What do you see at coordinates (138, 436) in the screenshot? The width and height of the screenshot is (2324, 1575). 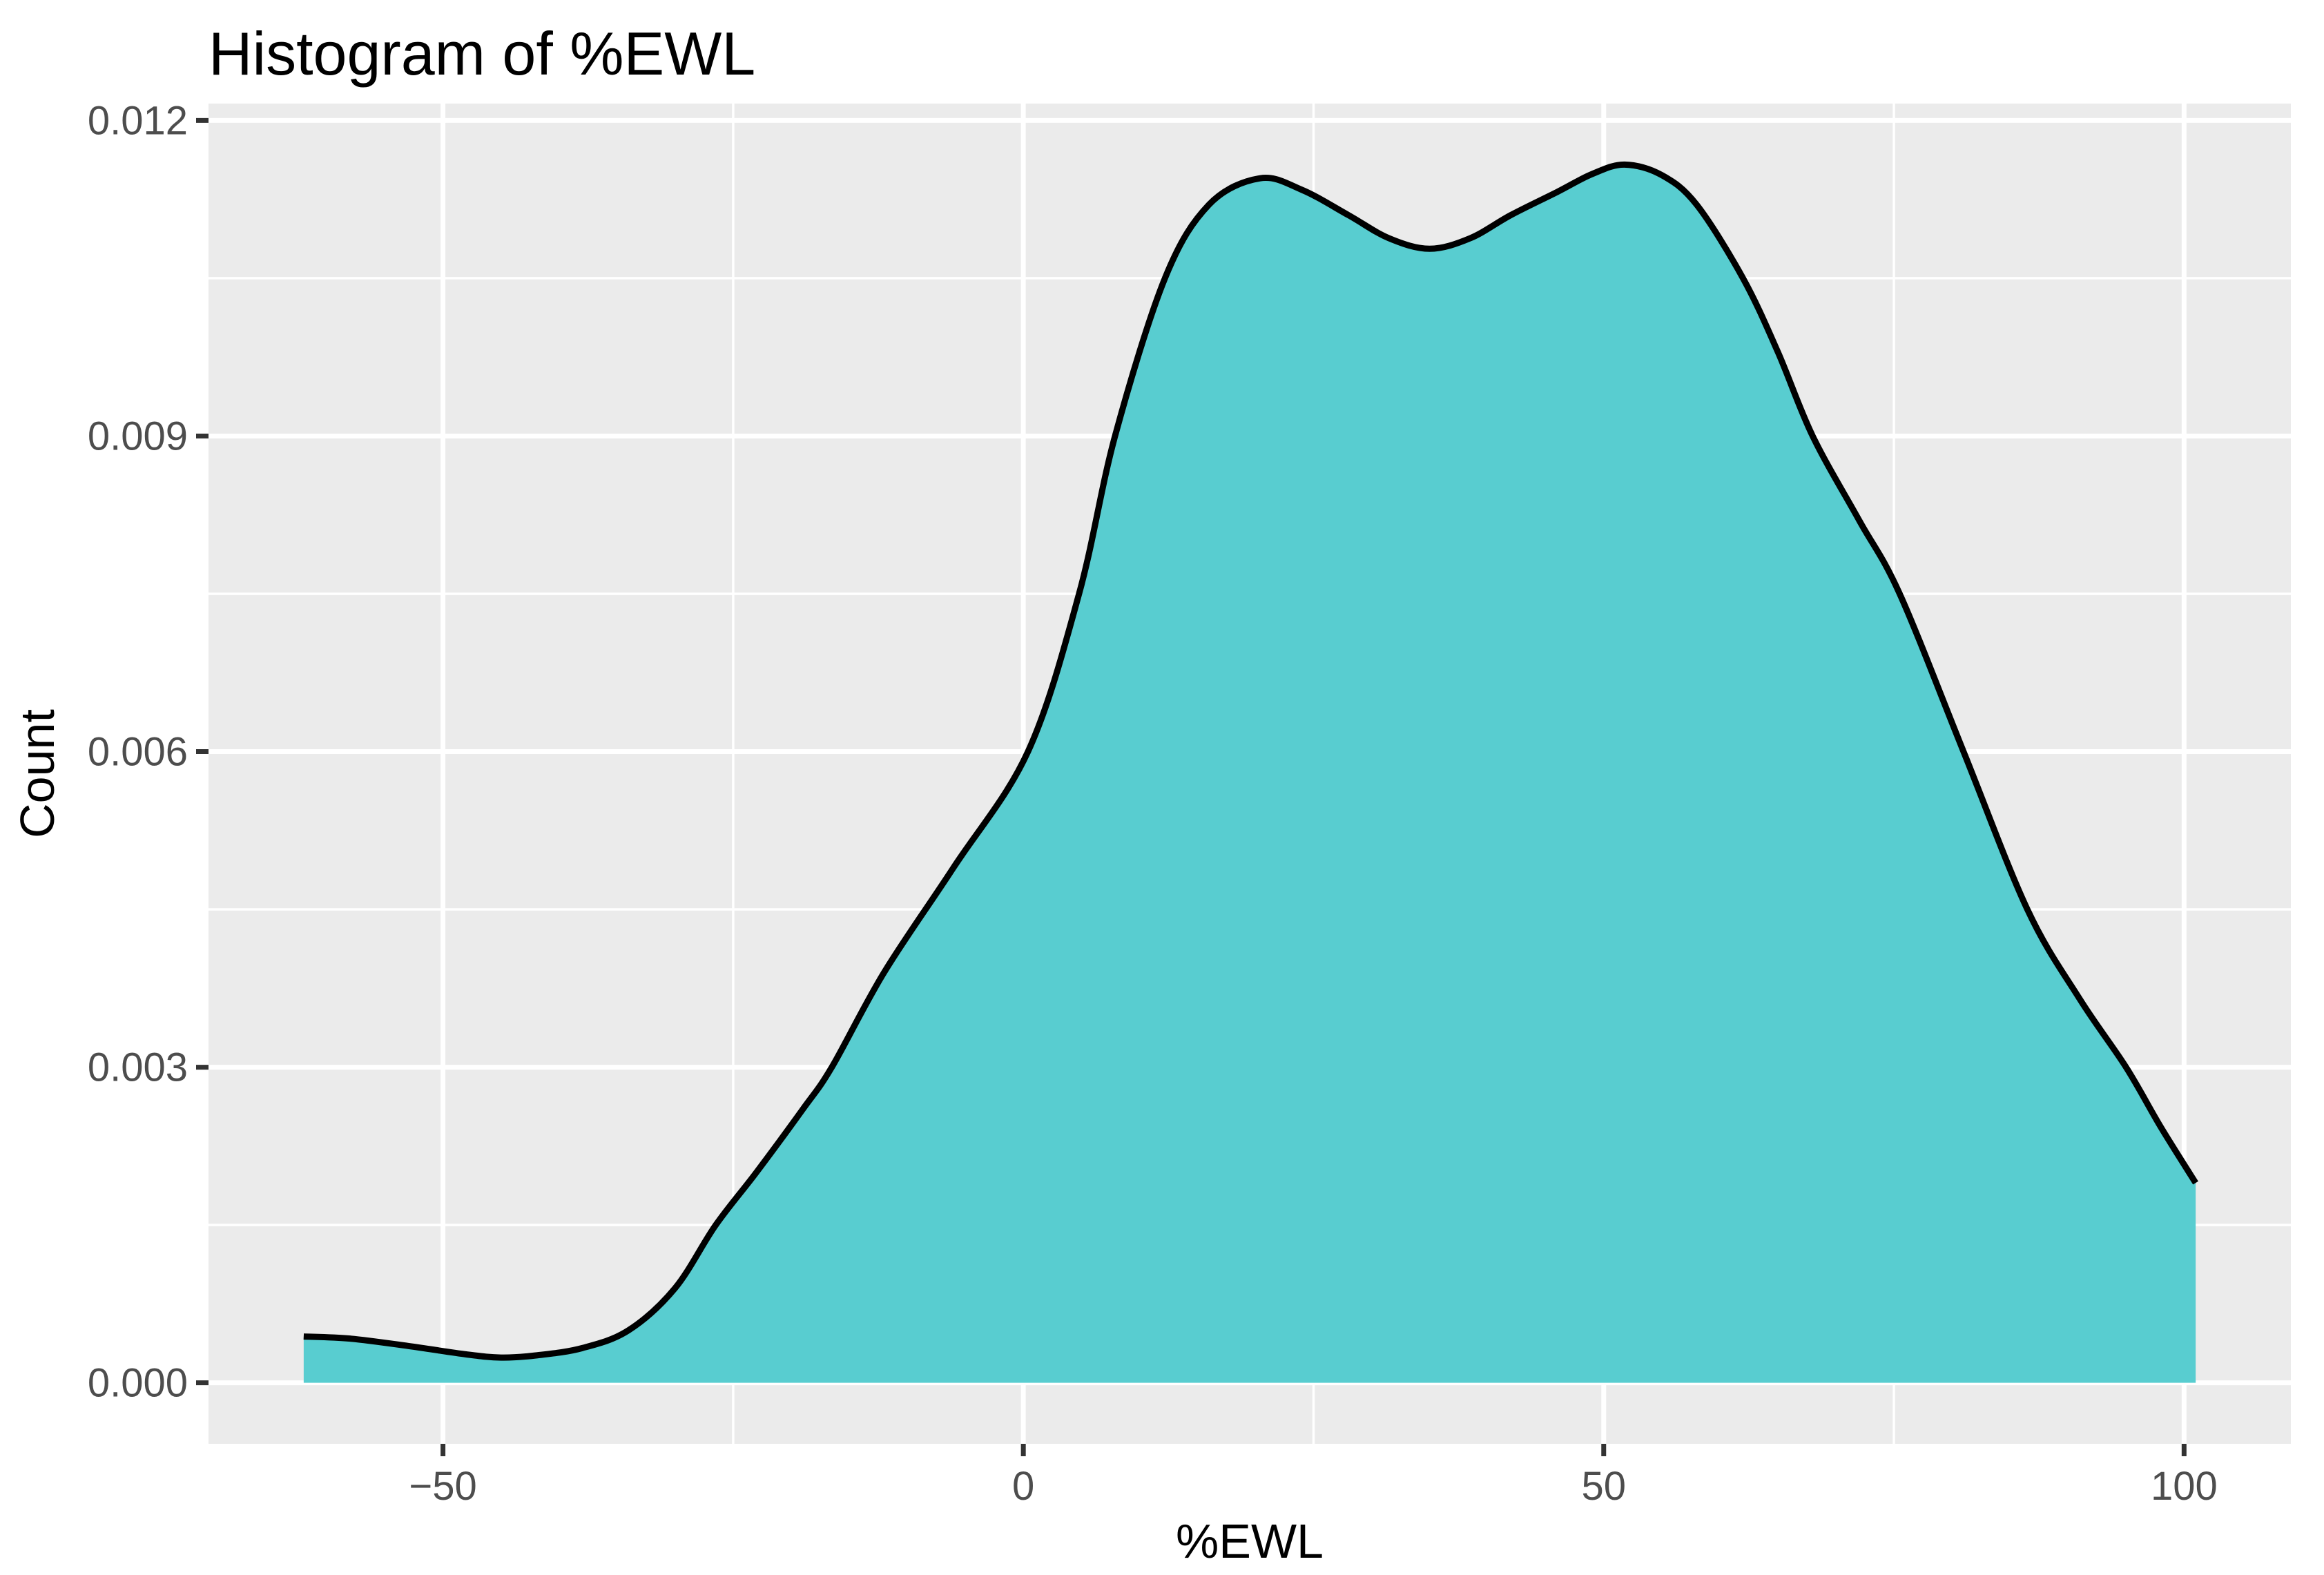 I see `y-tick-label: 0.009` at bounding box center [138, 436].